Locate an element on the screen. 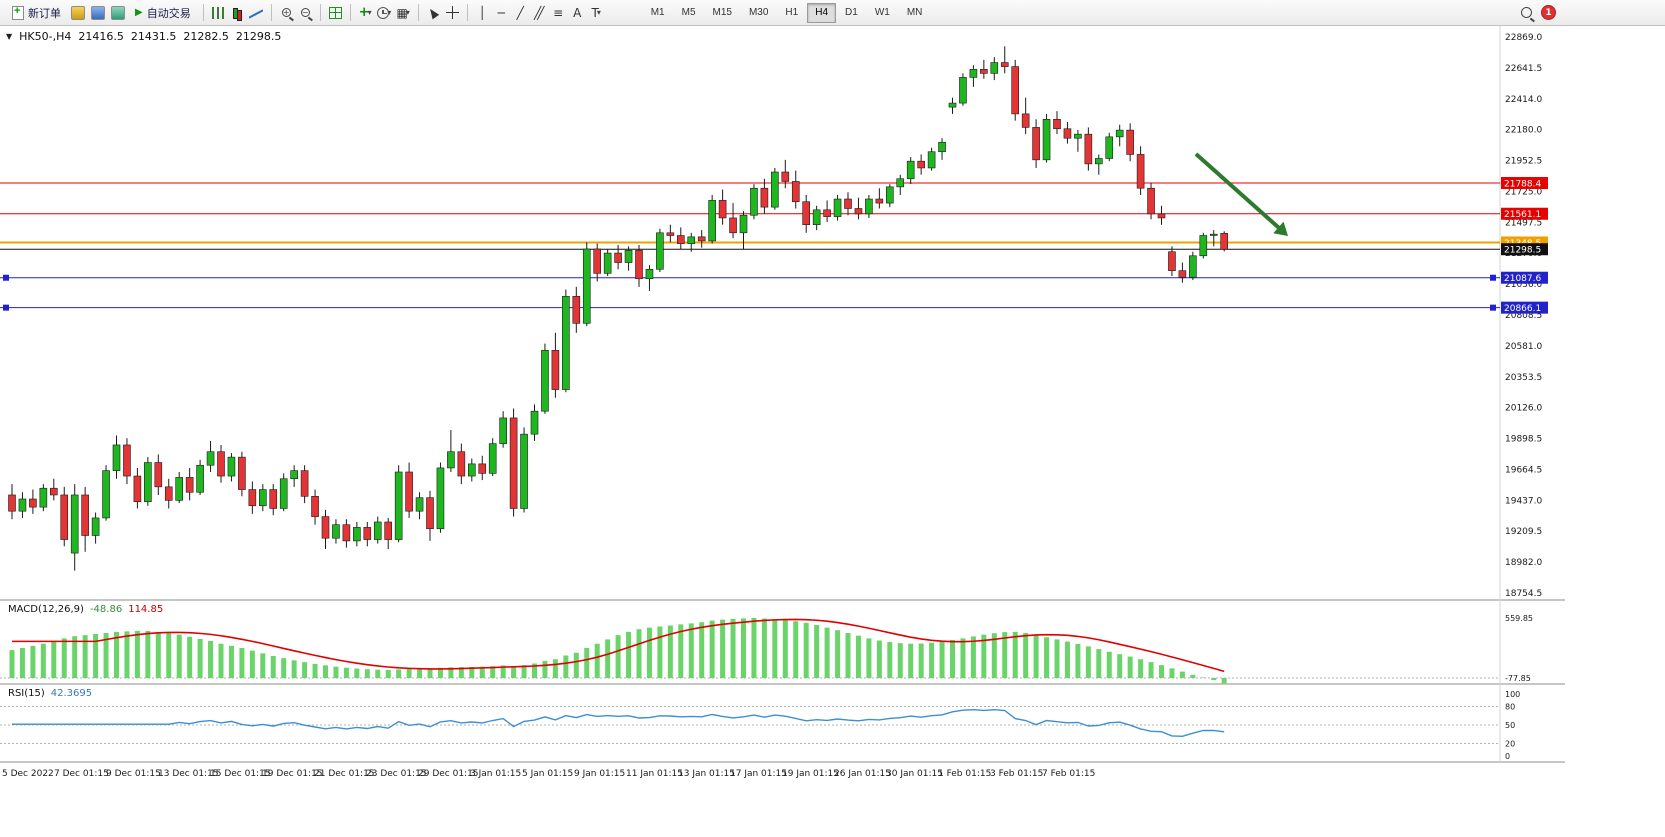 This screenshot has height=837, width=1665. svg-text: 21561.1 is located at coordinates (1522, 215).